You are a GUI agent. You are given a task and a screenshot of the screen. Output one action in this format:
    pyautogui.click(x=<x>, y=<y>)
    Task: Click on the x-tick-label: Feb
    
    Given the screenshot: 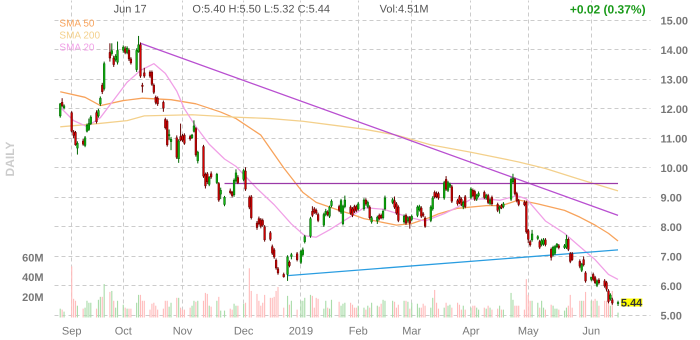 What is the action you would take?
    pyautogui.click(x=358, y=332)
    